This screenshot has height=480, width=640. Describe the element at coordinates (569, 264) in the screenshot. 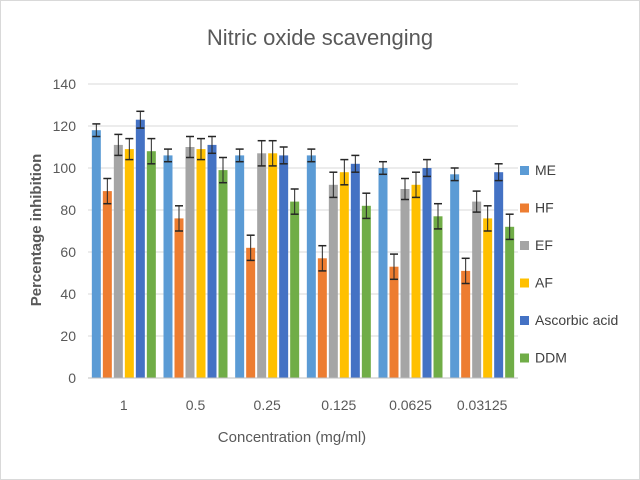

I see `legend: ME HF EF AF Ascorbic acid DDM` at that location.